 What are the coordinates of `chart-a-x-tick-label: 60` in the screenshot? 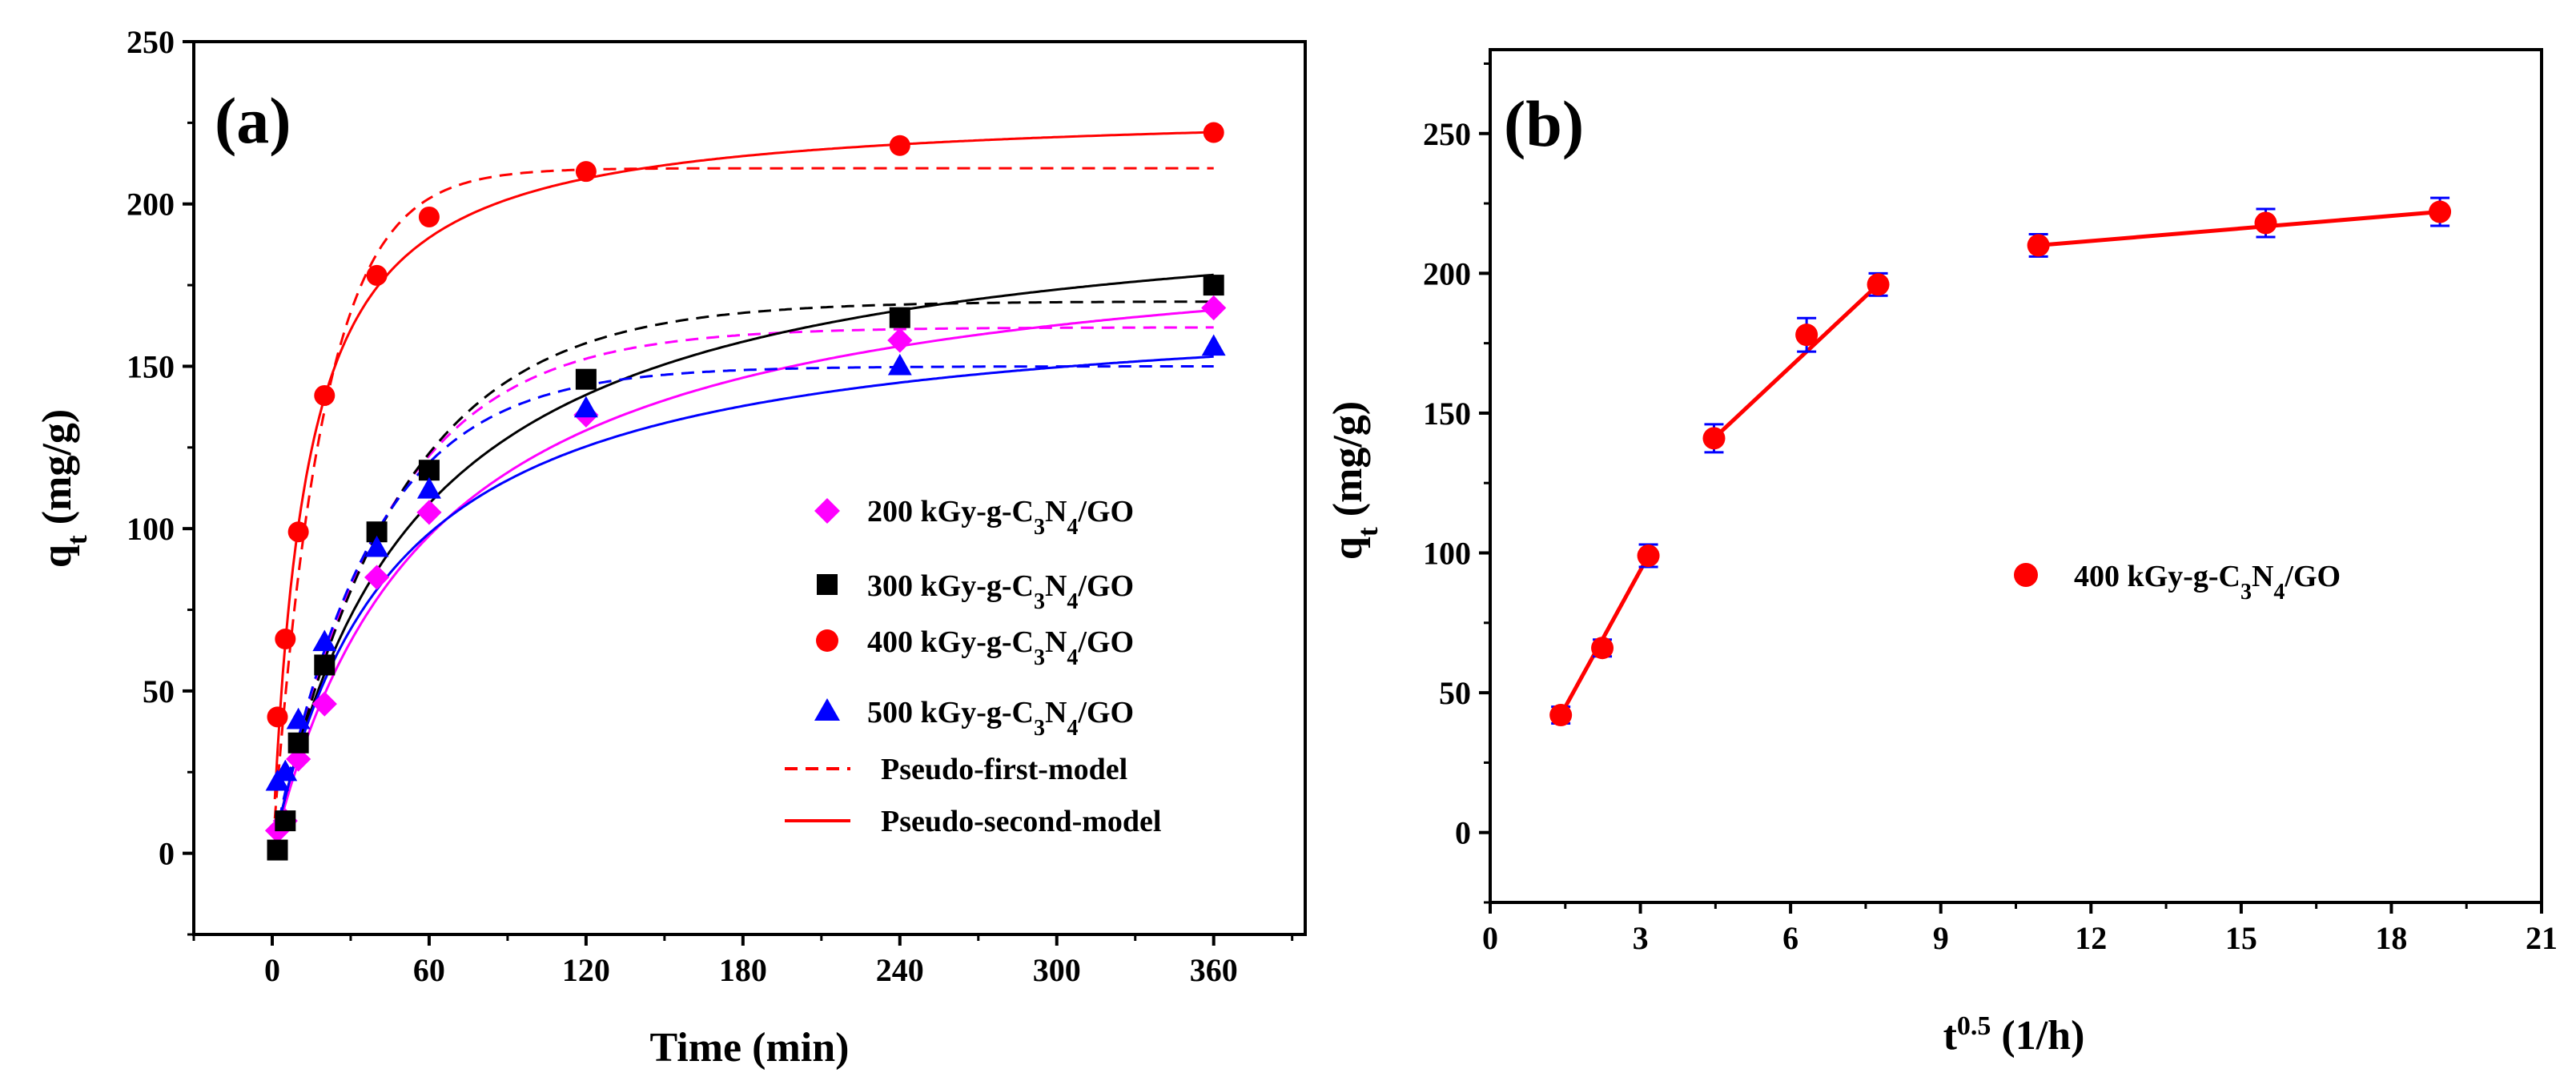 It's located at (429, 970).